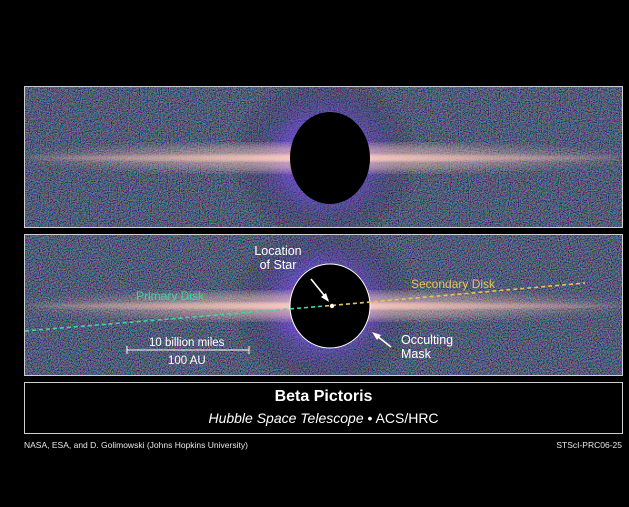 This screenshot has width=629, height=507. What do you see at coordinates (589, 445) in the screenshot?
I see `credit-right: STScI-PRC06-25` at bounding box center [589, 445].